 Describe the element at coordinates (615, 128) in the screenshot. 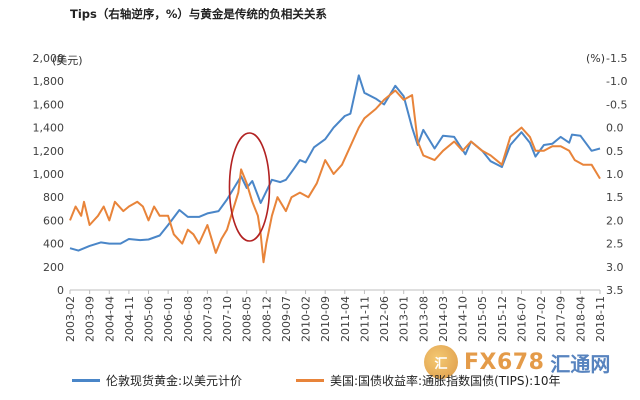

I see `right-tick-label: 0.0` at that location.